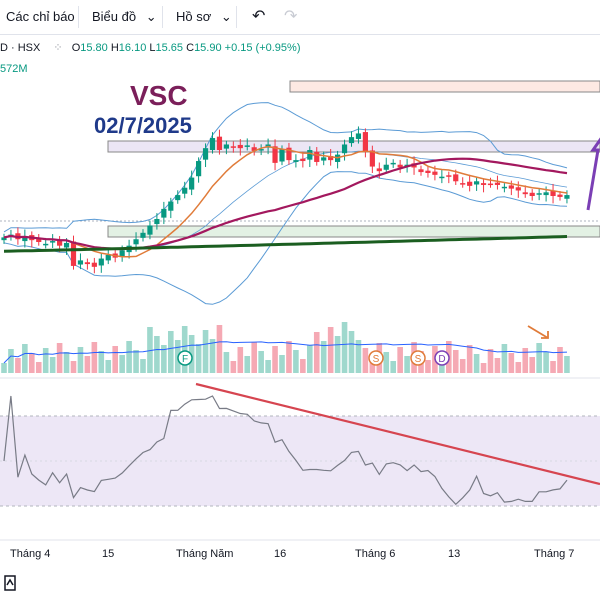  Describe the element at coordinates (300, 17) in the screenshot. I see `top-toolbar: Các chỉ báo Biểu đồ ⌄ Hồ sơ ⌄ ↶ ↷` at that location.